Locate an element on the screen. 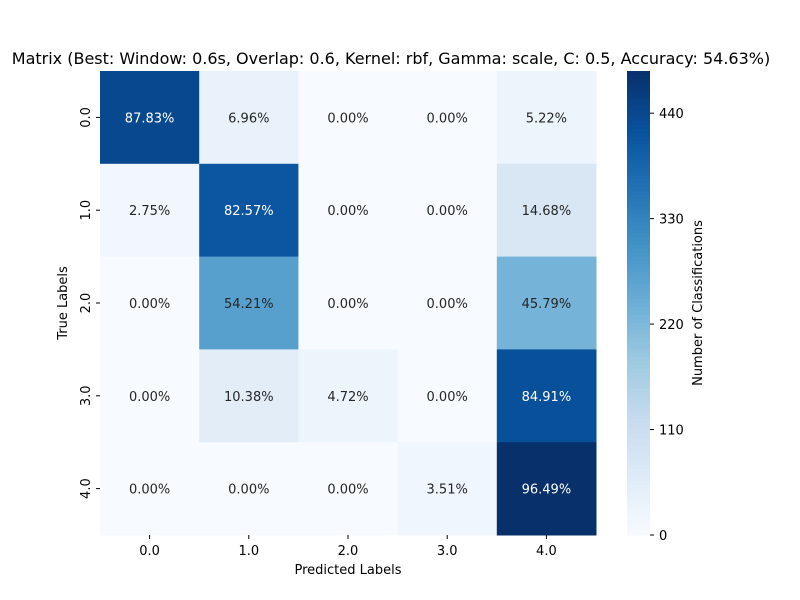  x-tick-label: 3.0 is located at coordinates (447, 551).